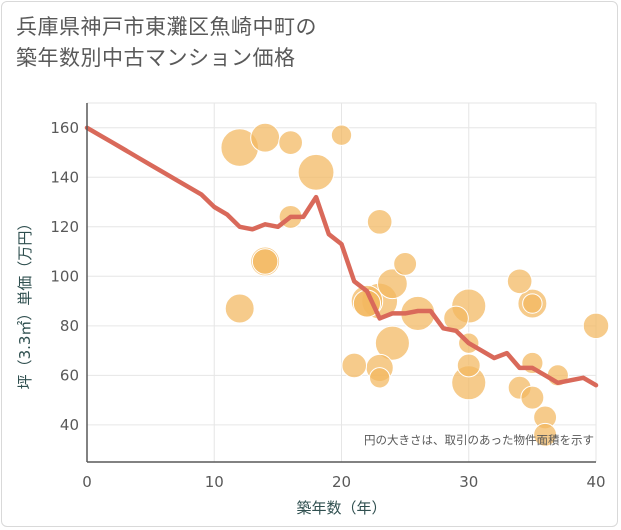 Image resolution: width=621 pixels, height=530 pixels. What do you see at coordinates (166, 27) in the screenshot?
I see `chart-title-line-1: 兵庫県神戸市東灘区魚崎中町の` at bounding box center [166, 27].